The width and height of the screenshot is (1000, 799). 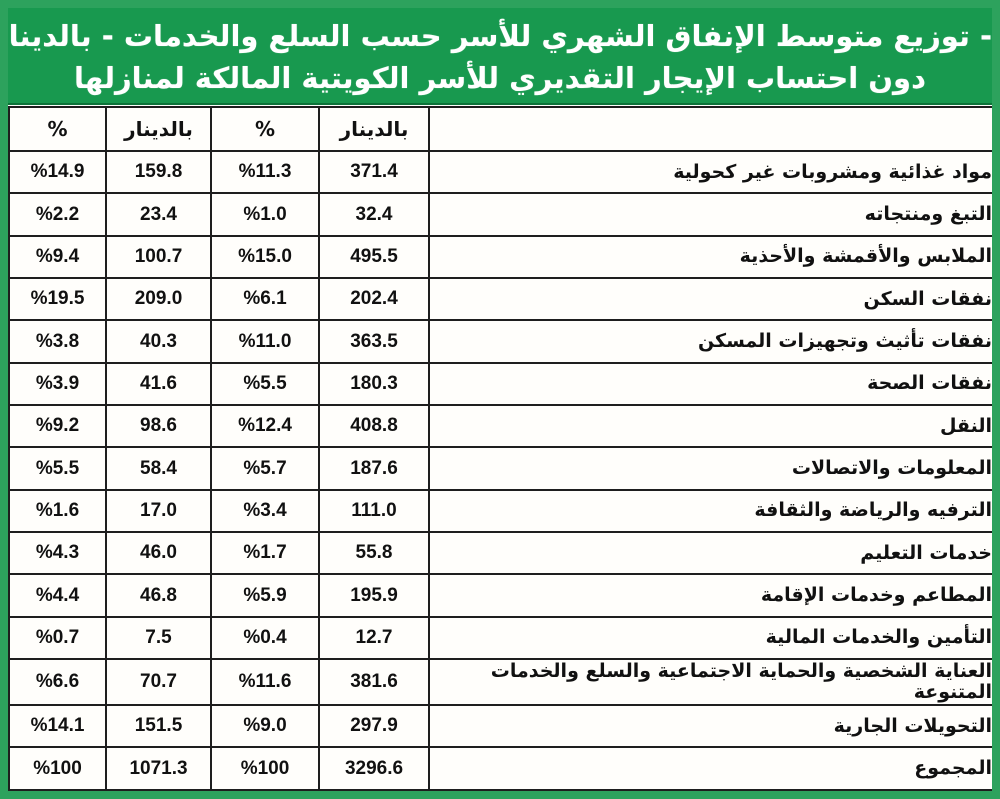 What do you see at coordinates (158, 511) in the screenshot?
I see `dinar-cell: 17.0` at bounding box center [158, 511].